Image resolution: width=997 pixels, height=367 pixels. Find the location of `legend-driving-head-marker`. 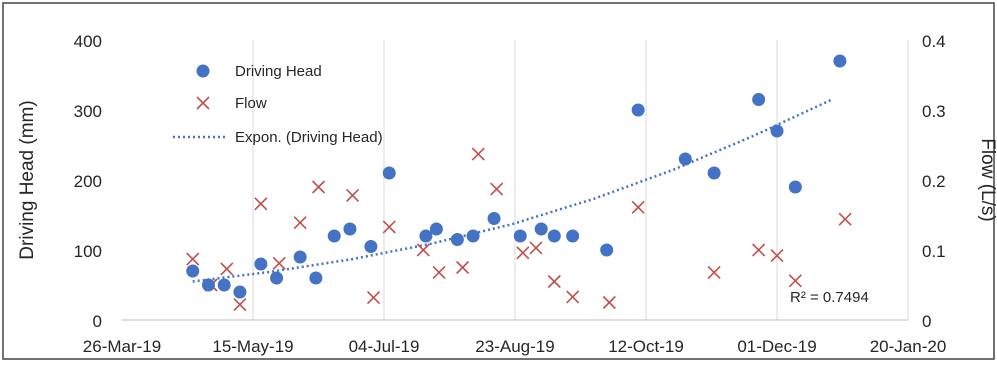

legend-driving-head-marker is located at coordinates (203, 71).